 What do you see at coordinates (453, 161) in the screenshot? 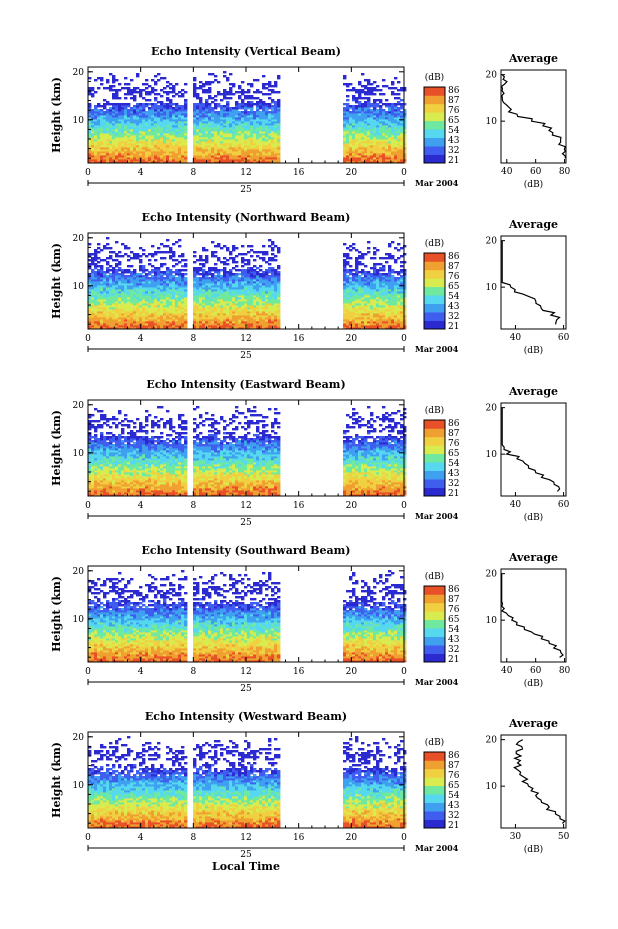
I see `colorbar-tick-label: 21` at bounding box center [453, 161].